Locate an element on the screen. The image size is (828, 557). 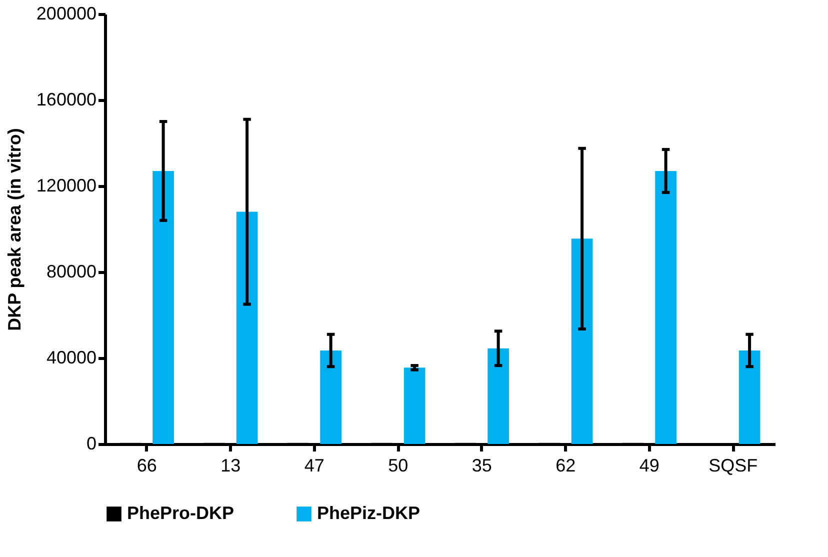
y-tick-label: 0 is located at coordinates (91, 444).